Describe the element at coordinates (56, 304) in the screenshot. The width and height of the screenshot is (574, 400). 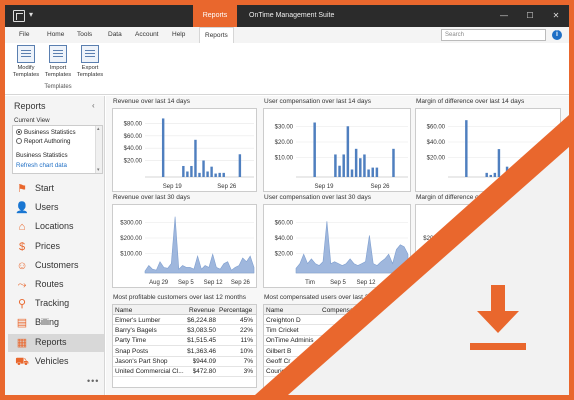
I see `sidebar-item-tracking: ⚲ Tracking` at that location.